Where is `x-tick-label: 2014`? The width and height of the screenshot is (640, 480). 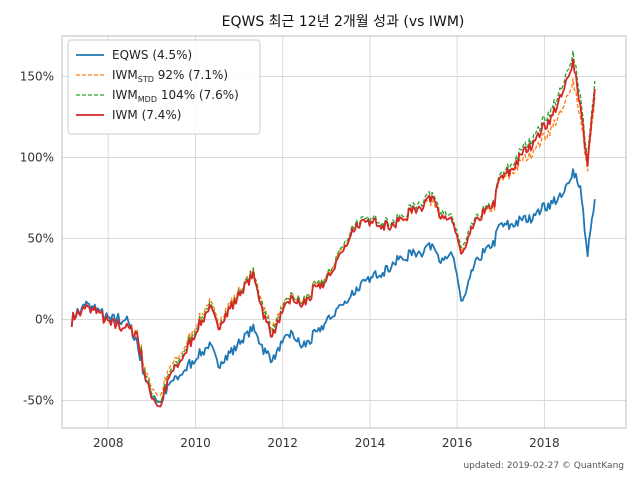 x-tick-label: 2014 is located at coordinates (370, 443).